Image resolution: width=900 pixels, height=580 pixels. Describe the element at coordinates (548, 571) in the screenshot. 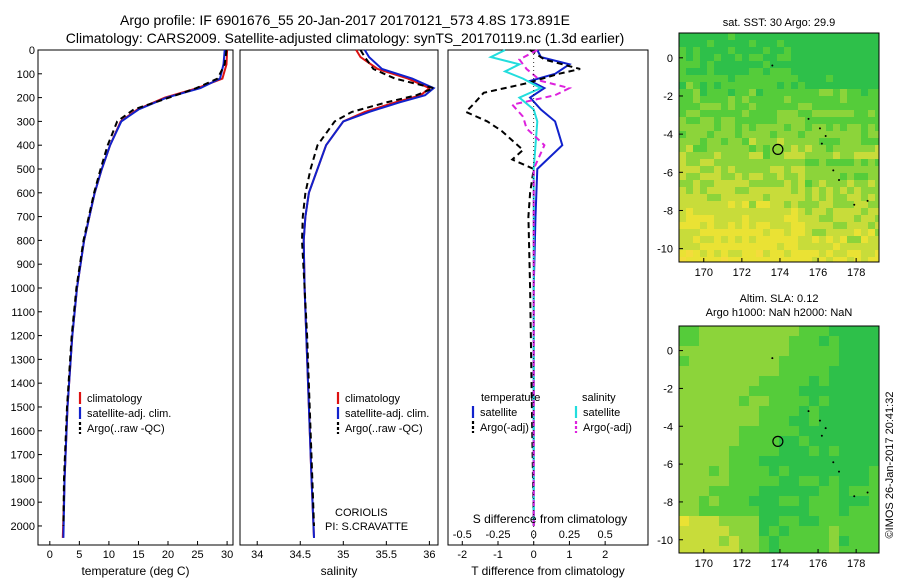

I see `x-axis-label: T difference from climatology` at that location.